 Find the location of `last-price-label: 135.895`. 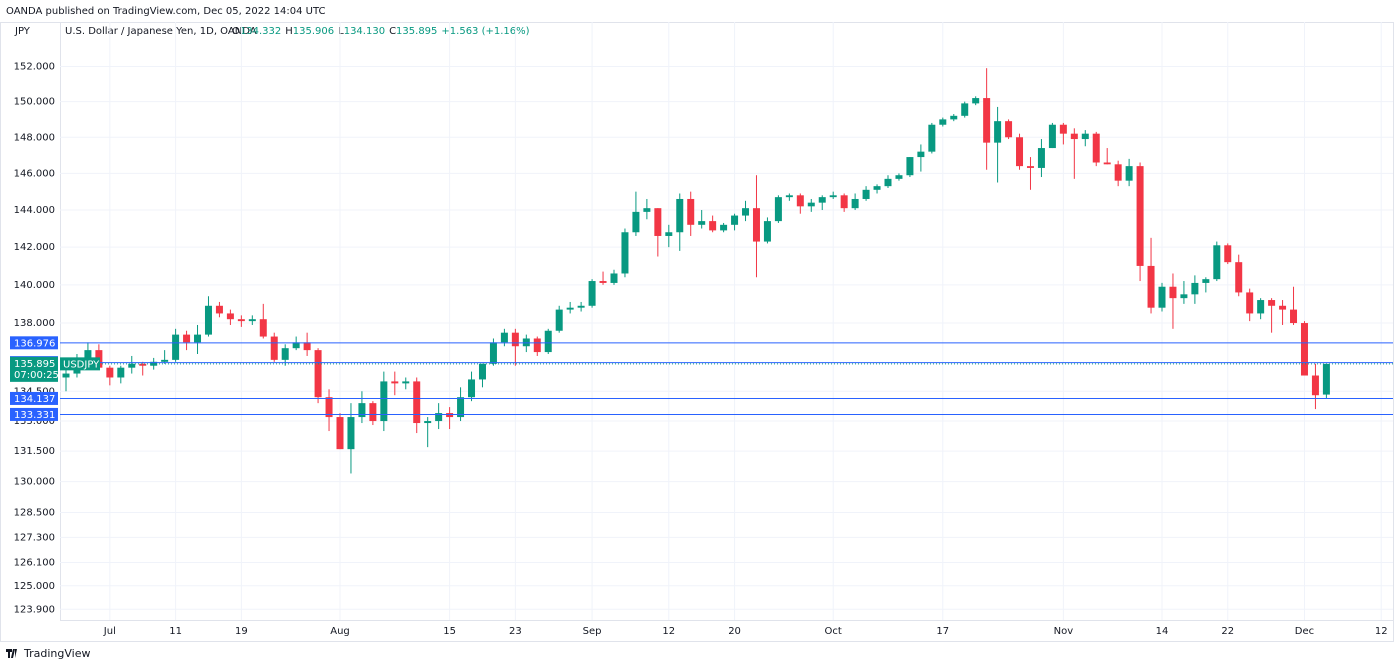

last-price-label: 135.895 is located at coordinates (34, 364).